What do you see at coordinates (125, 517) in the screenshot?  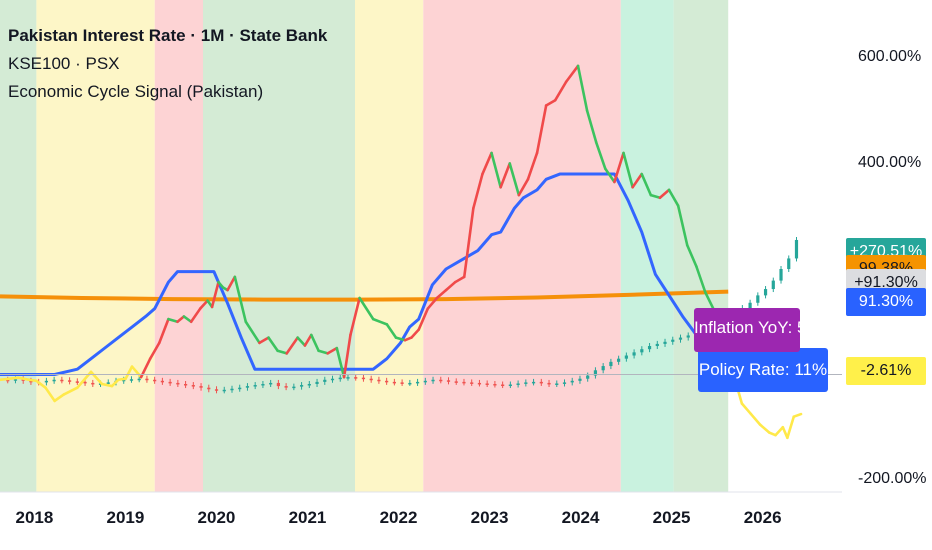 I see `x-tick-label: 2019` at bounding box center [125, 517].